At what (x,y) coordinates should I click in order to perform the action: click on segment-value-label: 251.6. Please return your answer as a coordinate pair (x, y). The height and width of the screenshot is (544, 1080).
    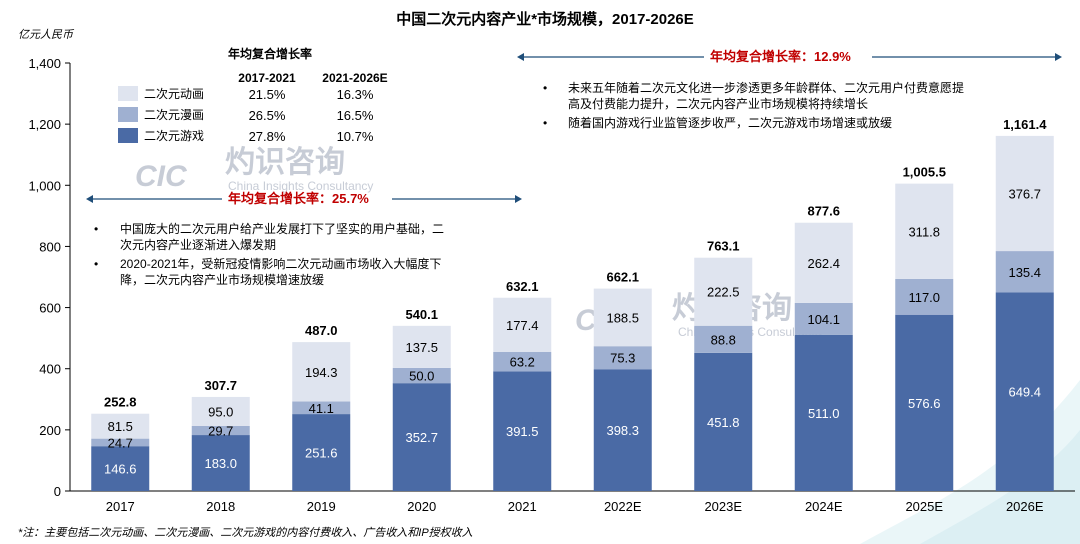
    Looking at the image, I should click on (321, 453).